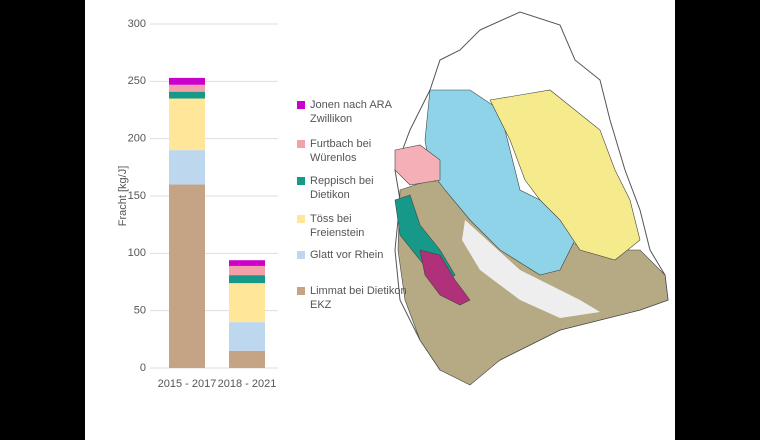  What do you see at coordinates (342, 188) in the screenshot?
I see `legend-label: Reppisch bei Dietikon` at bounding box center [342, 188].